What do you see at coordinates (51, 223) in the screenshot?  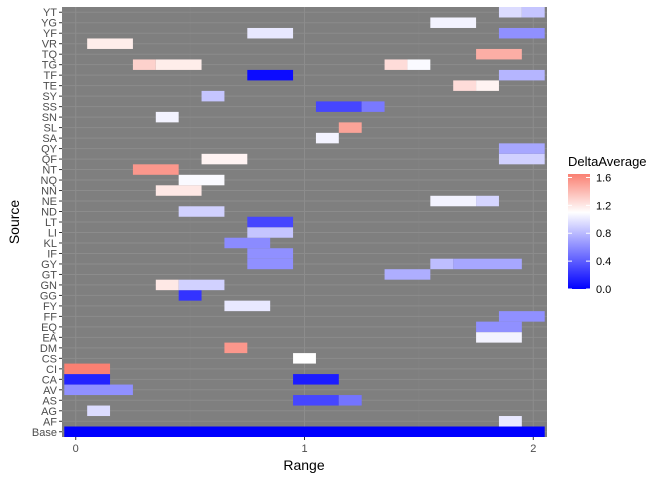 I see `y-tick-label: LT` at bounding box center [51, 223].